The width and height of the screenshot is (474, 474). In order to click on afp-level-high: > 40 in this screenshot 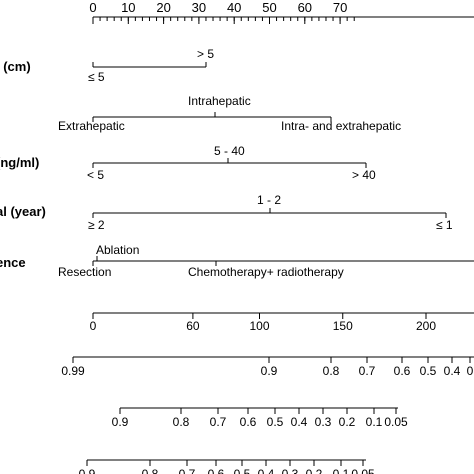, I will do `click(364, 175)`.